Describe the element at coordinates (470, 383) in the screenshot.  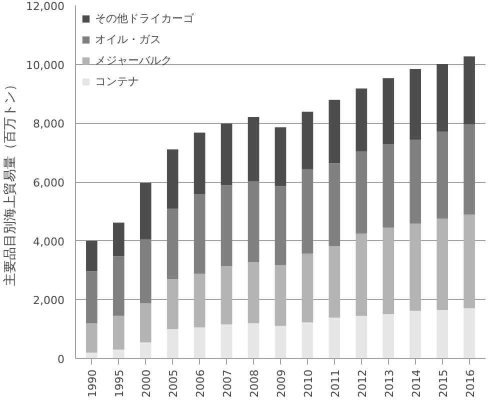
I see `x-tick-label: 2016` at that location.